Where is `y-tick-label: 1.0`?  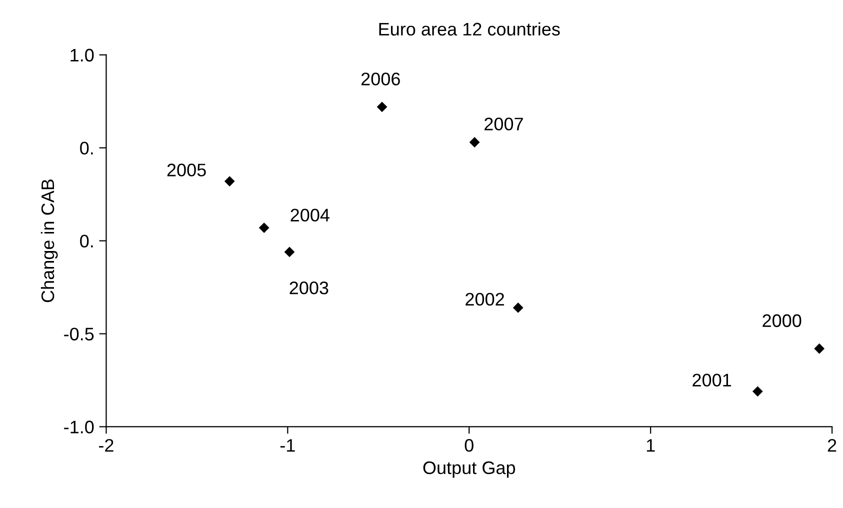
y-tick-label: 1.0 is located at coordinates (82, 55).